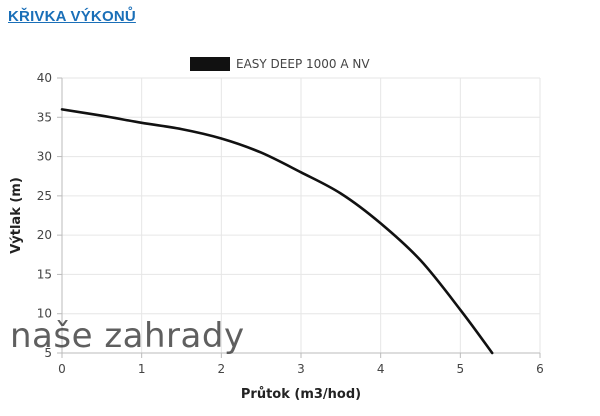 The height and width of the screenshot is (416, 600). What do you see at coordinates (44, 157) in the screenshot?
I see `y-tick-label: 30` at bounding box center [44, 157].